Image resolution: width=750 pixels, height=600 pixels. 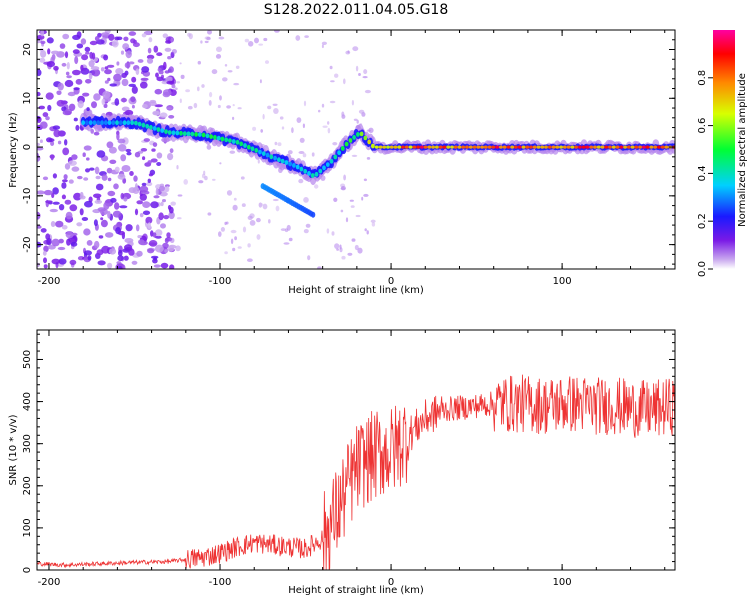 What do you see at coordinates (13, 150) in the screenshot?
I see `heatmap-y-axis-label: Frequency (Hz)` at bounding box center [13, 150].